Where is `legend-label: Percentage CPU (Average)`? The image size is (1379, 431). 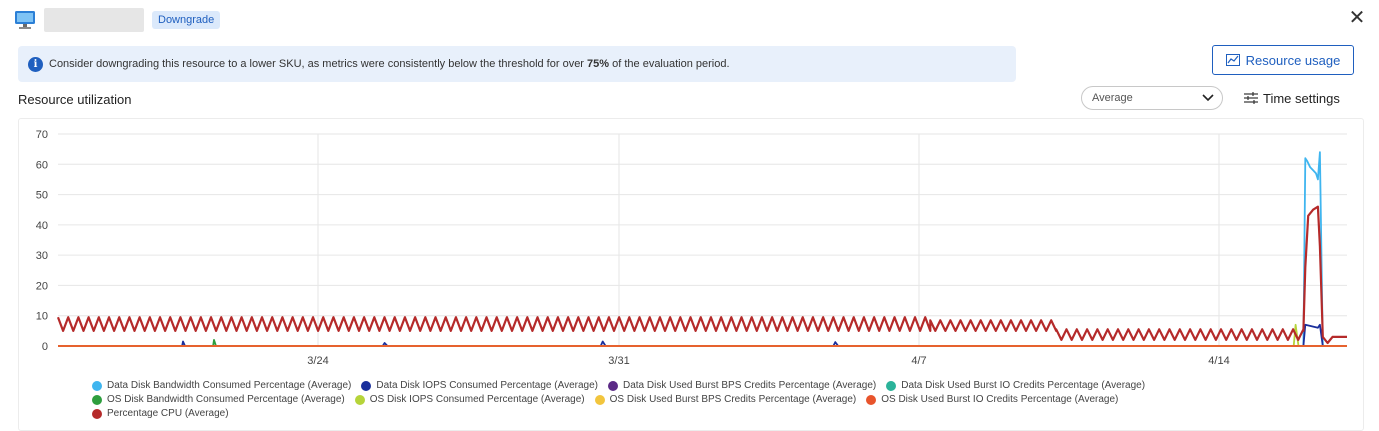
legend-label: Percentage CPU (Average) is located at coordinates (168, 413).